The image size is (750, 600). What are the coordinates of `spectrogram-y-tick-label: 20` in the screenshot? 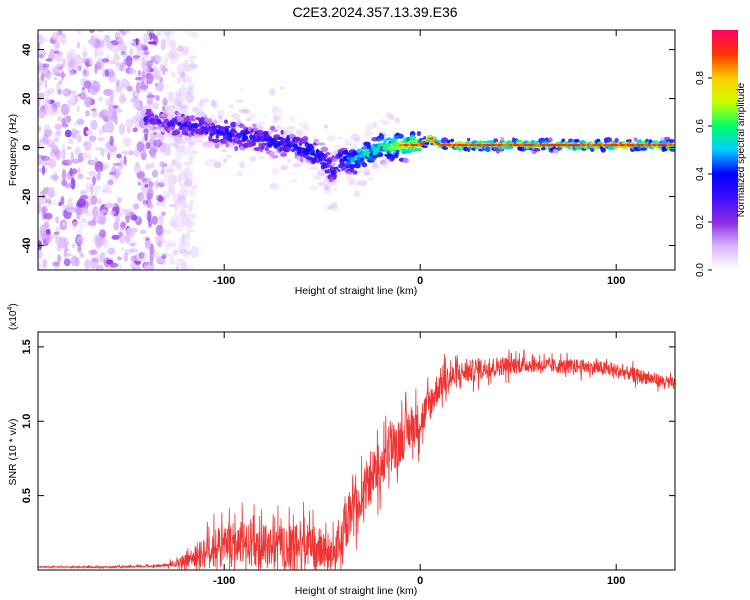 It's located at (27, 98).